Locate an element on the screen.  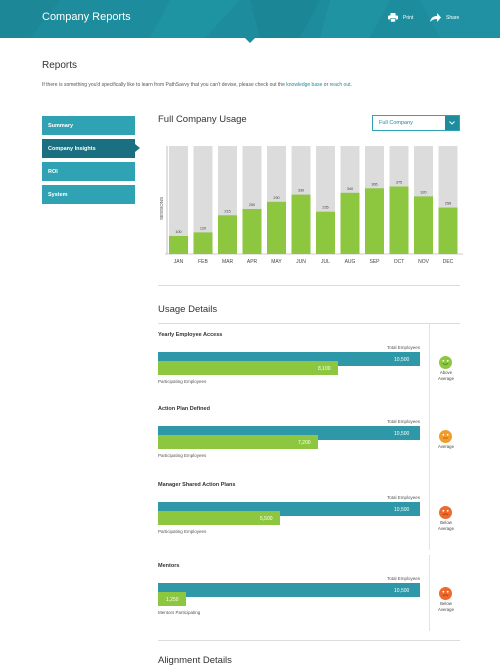
desc-text-post: . is located at coordinates (351, 85).